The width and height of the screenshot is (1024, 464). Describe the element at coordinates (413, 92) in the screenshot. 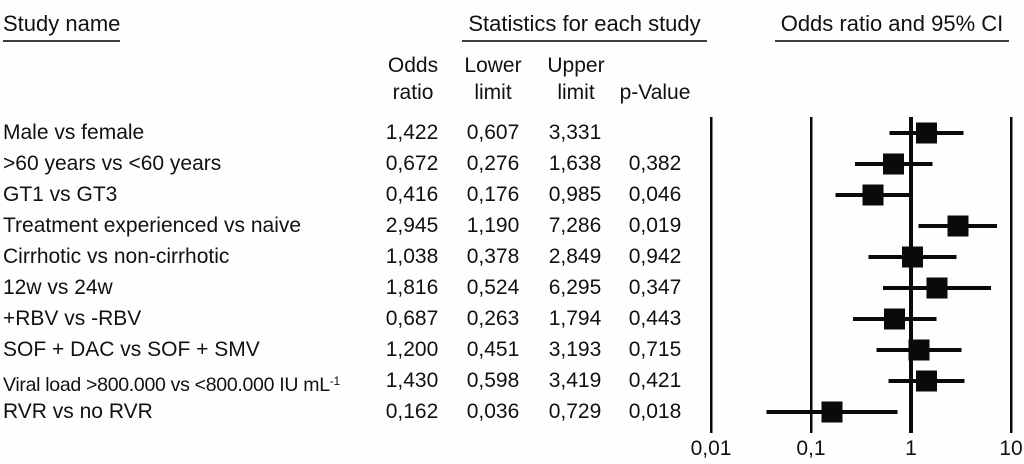

I see `odds-ratio-header-line2: ratio` at that location.